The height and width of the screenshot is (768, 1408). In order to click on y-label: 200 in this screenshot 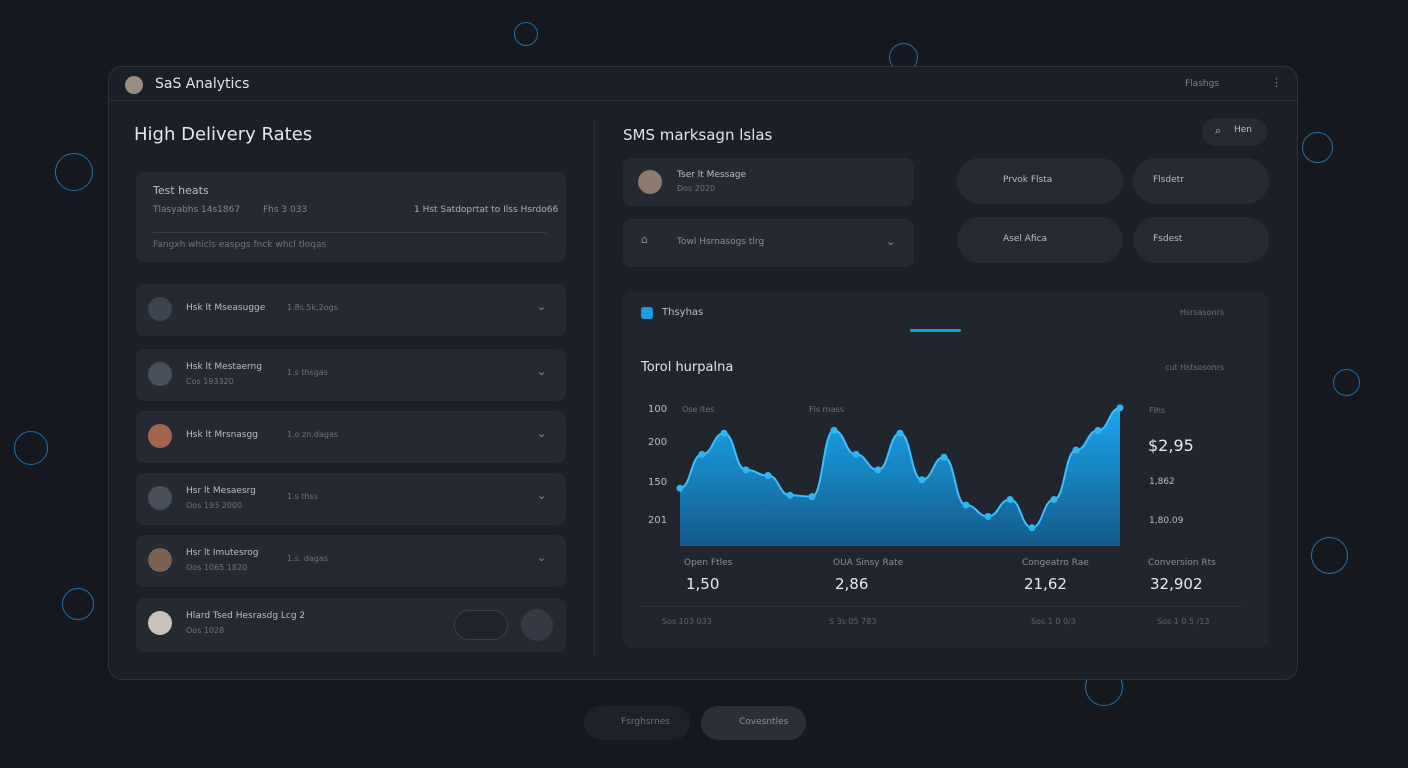, I will do `click(658, 442)`.